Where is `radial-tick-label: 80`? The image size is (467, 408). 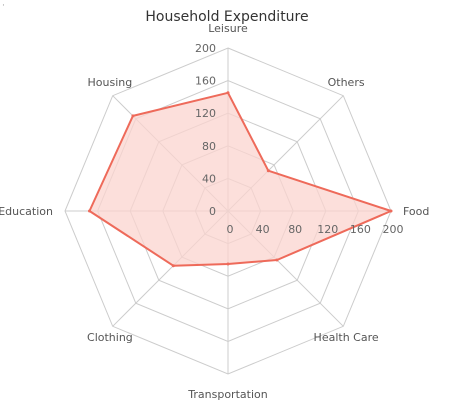 radial-tick-label: 80 is located at coordinates (209, 146).